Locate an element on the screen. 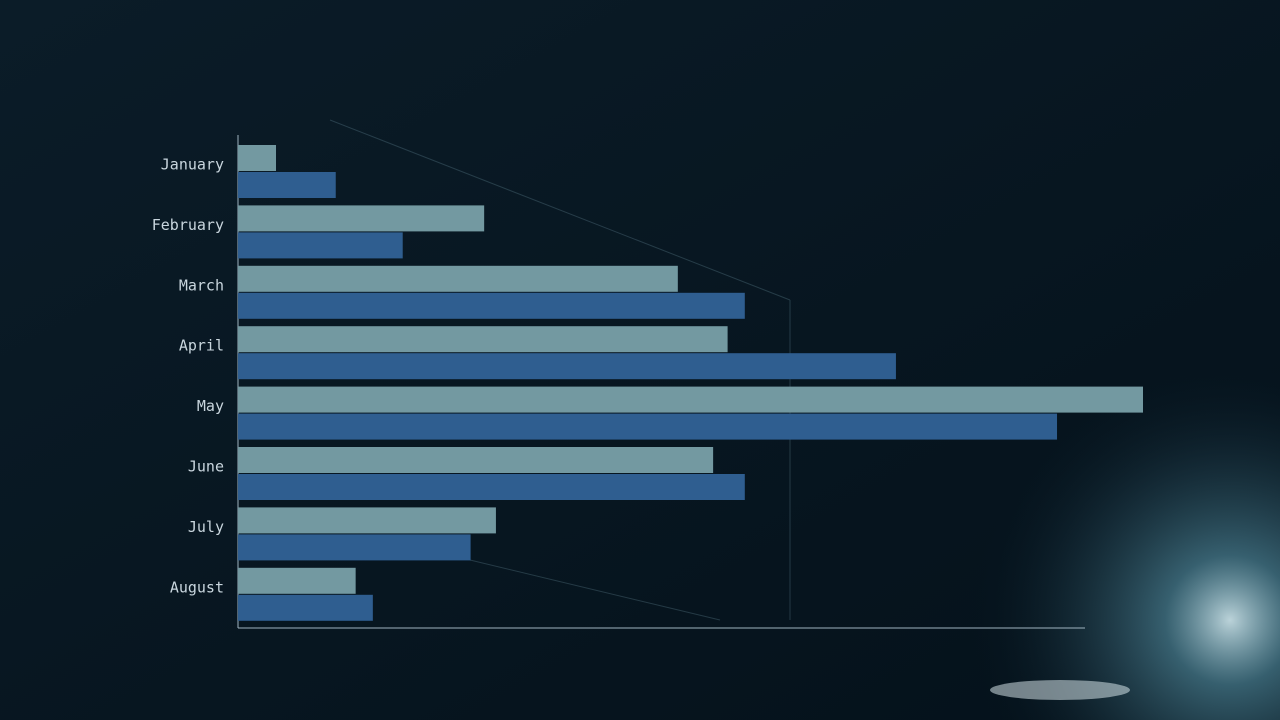  y-tick-label: August is located at coordinates (197, 587).